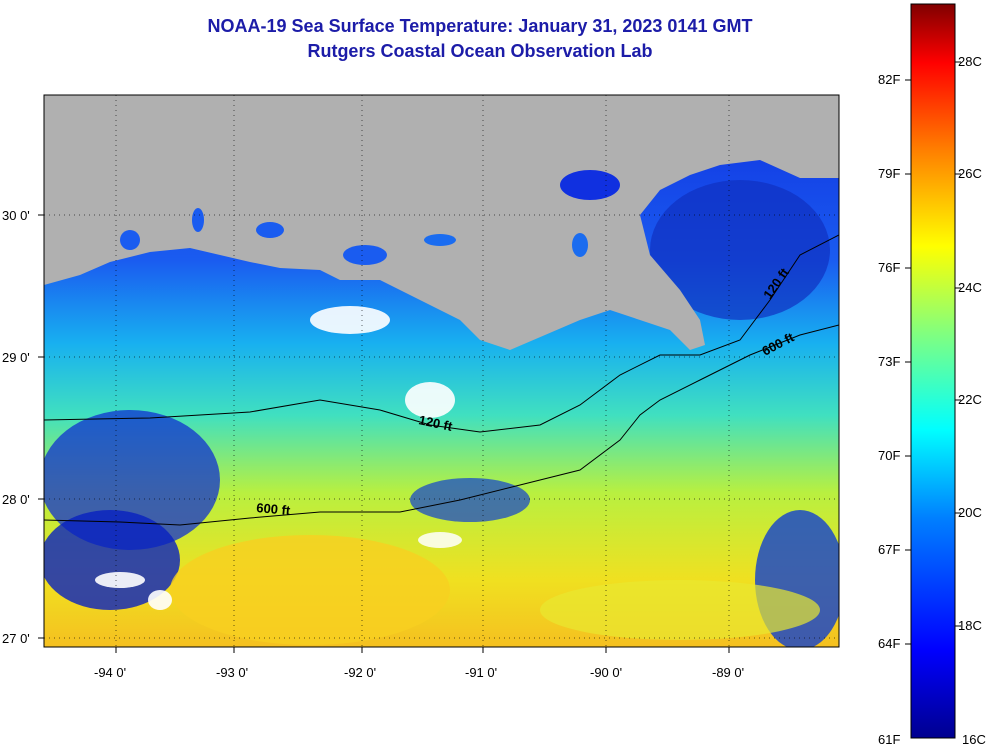  Describe the element at coordinates (889, 643) in the screenshot. I see `colorbar-f-label: 64F` at that location.